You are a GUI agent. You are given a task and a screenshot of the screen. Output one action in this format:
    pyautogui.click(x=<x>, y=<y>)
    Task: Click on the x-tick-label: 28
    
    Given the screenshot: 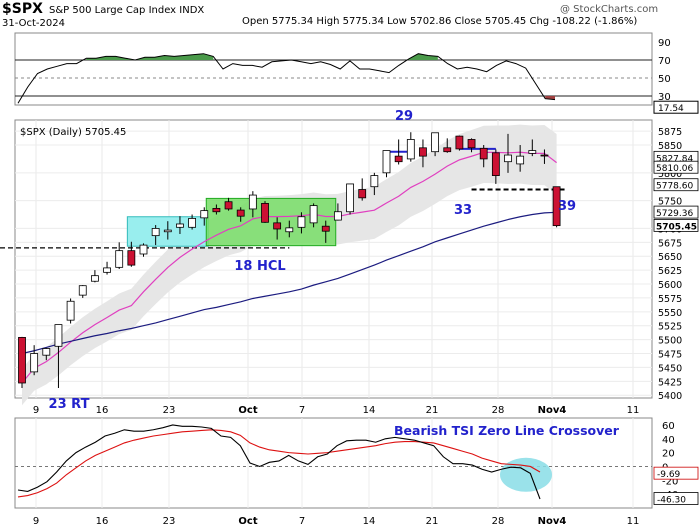 What is the action you would take?
    pyautogui.click(x=498, y=410)
    